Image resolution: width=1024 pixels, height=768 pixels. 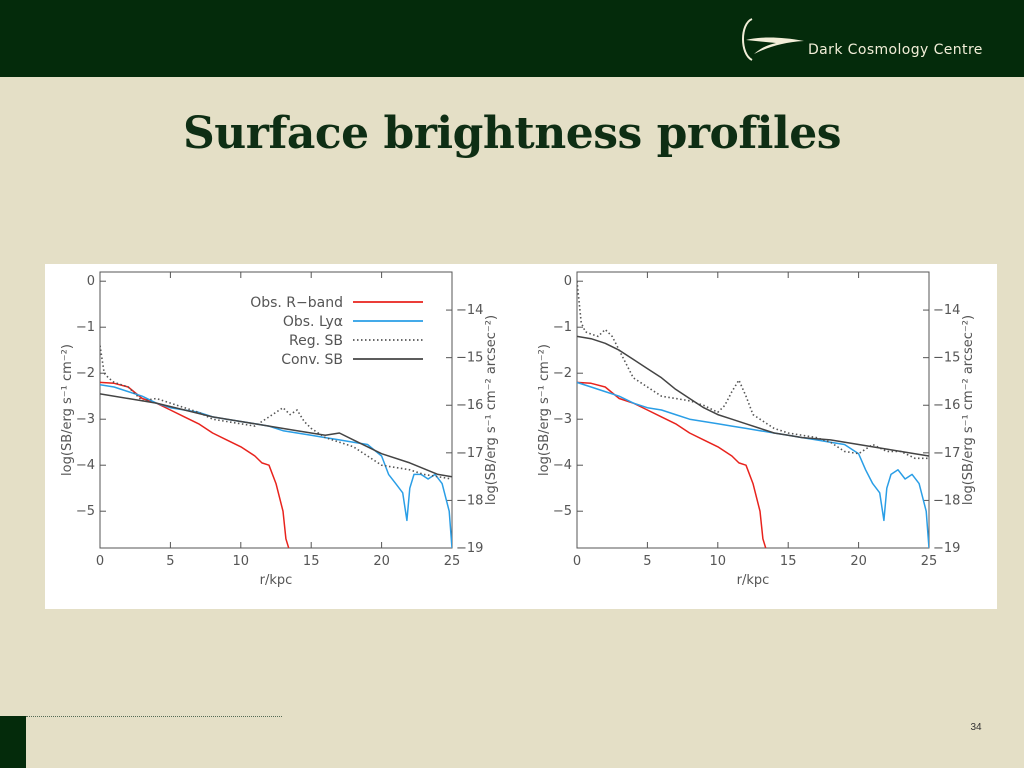 What do you see at coordinates (296, 303) in the screenshot?
I see `legend-label: Obs. R−band` at bounding box center [296, 303].